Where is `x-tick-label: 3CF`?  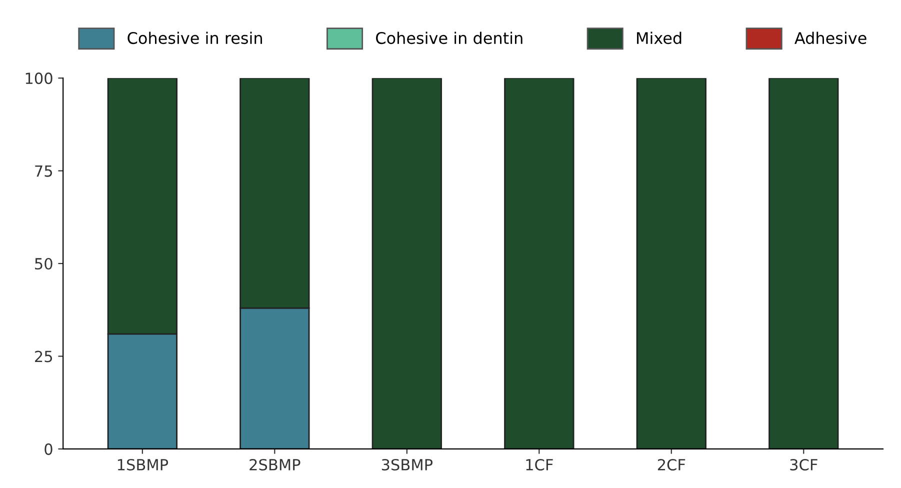 x-tick-label: 3CF is located at coordinates (804, 464).